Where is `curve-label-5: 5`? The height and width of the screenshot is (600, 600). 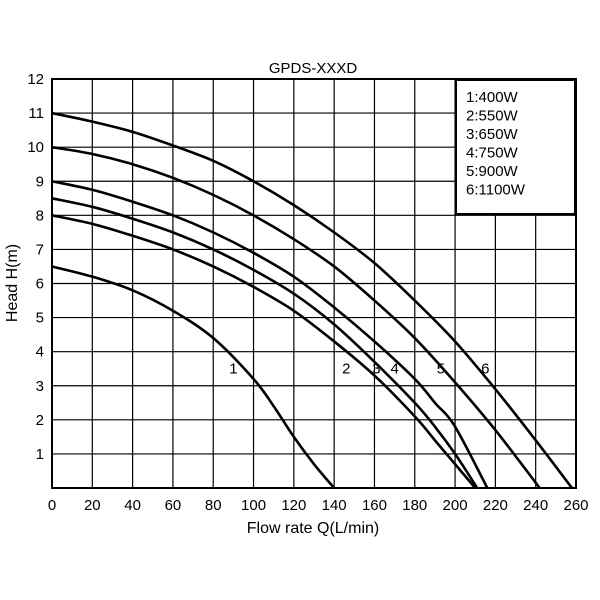
curve-label-5: 5 is located at coordinates (441, 369).